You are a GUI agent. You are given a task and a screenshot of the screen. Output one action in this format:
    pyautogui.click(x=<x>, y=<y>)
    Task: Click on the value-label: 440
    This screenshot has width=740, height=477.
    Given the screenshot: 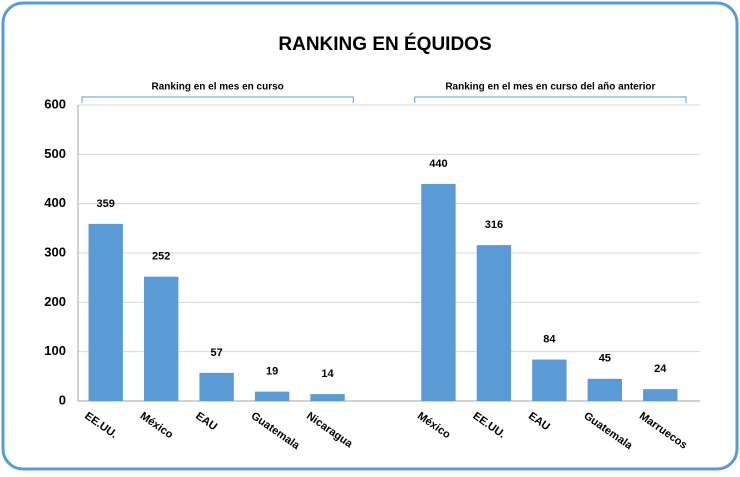 What is the action you would take?
    pyautogui.click(x=438, y=164)
    